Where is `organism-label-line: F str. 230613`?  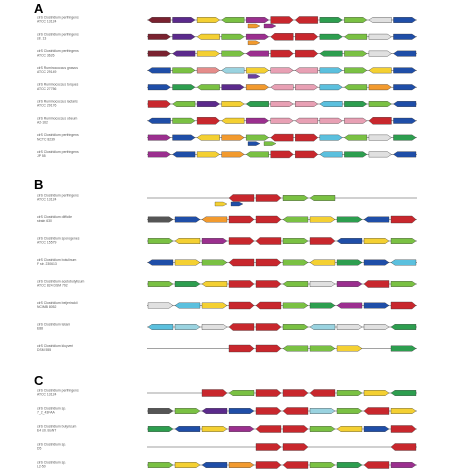
organism-label-line: F str. 230613 is located at coordinates (47, 264).